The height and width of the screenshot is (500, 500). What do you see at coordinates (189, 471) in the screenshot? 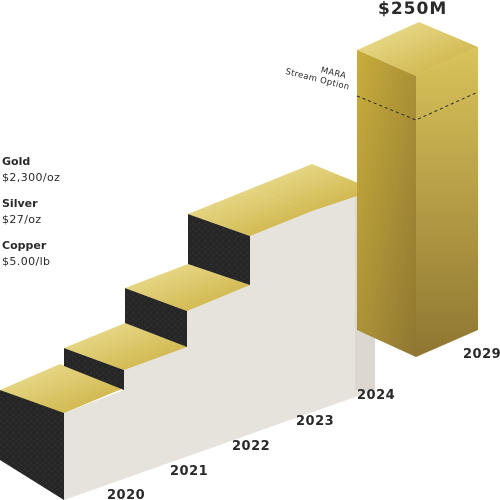
I see `tick-label-2021: 2021` at bounding box center [189, 471].